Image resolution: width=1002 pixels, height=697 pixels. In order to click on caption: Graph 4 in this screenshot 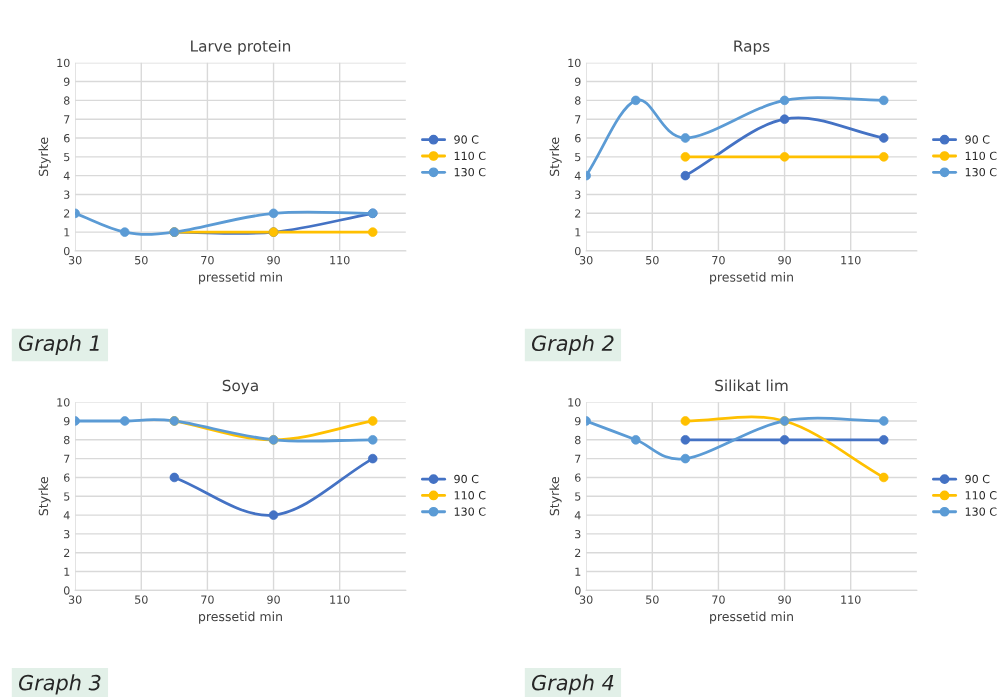, I will do `click(573, 684)`.